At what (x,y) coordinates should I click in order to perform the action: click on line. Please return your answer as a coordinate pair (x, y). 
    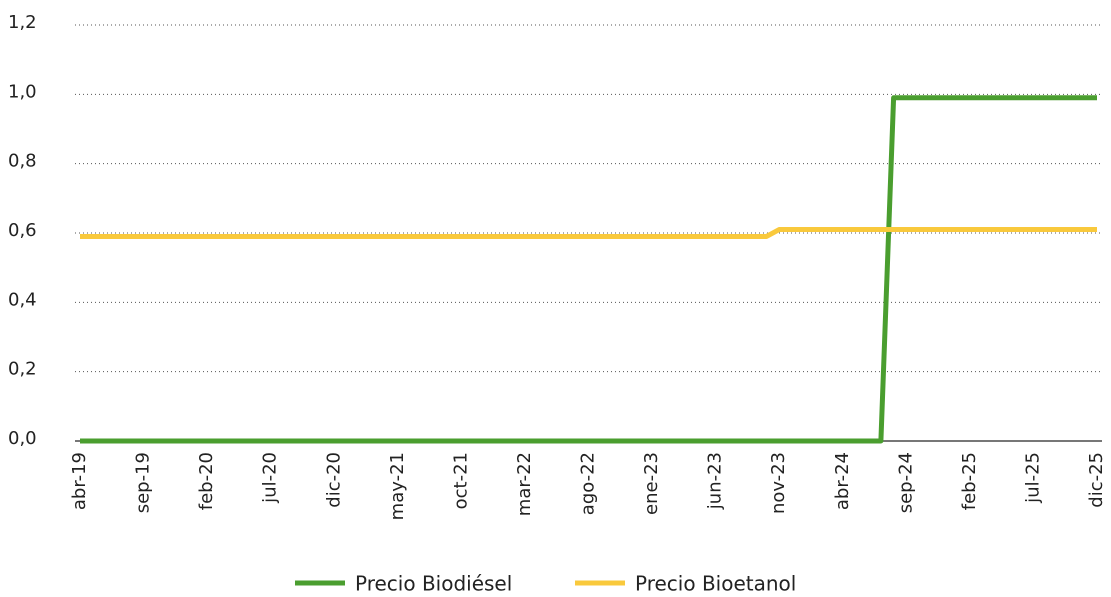
    Looking at the image, I should click on (588, 233).